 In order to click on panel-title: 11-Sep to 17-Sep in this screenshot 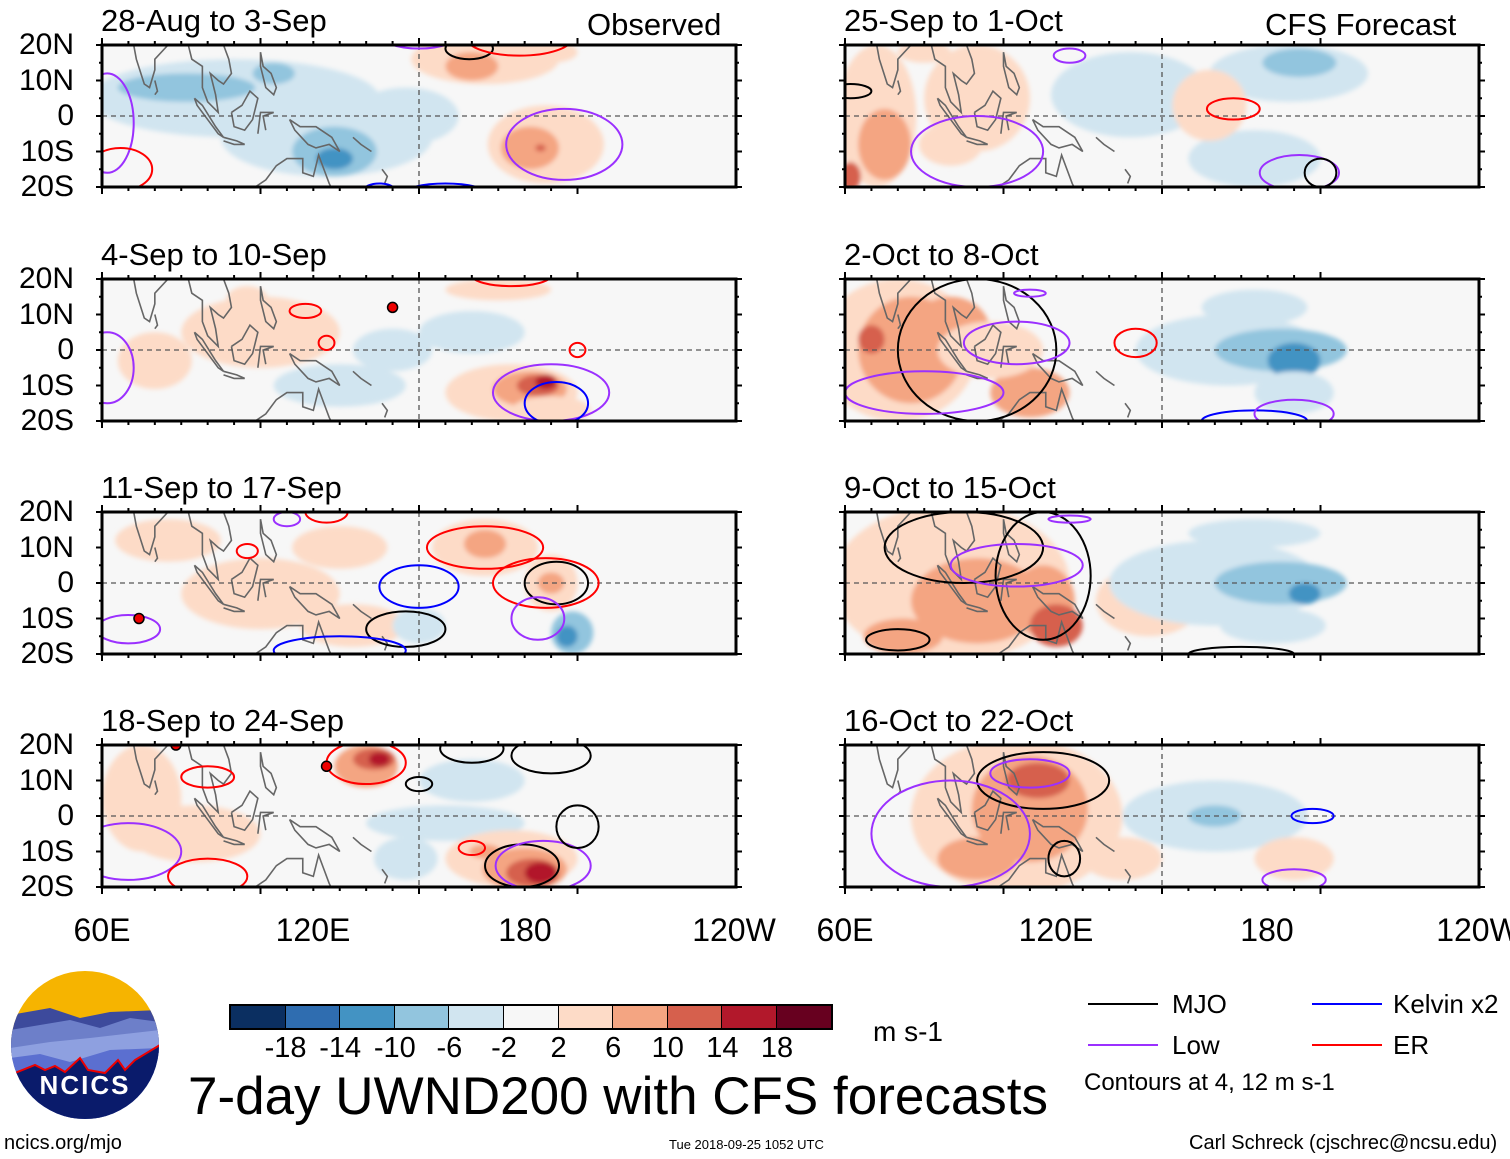, I will do `click(221, 487)`.